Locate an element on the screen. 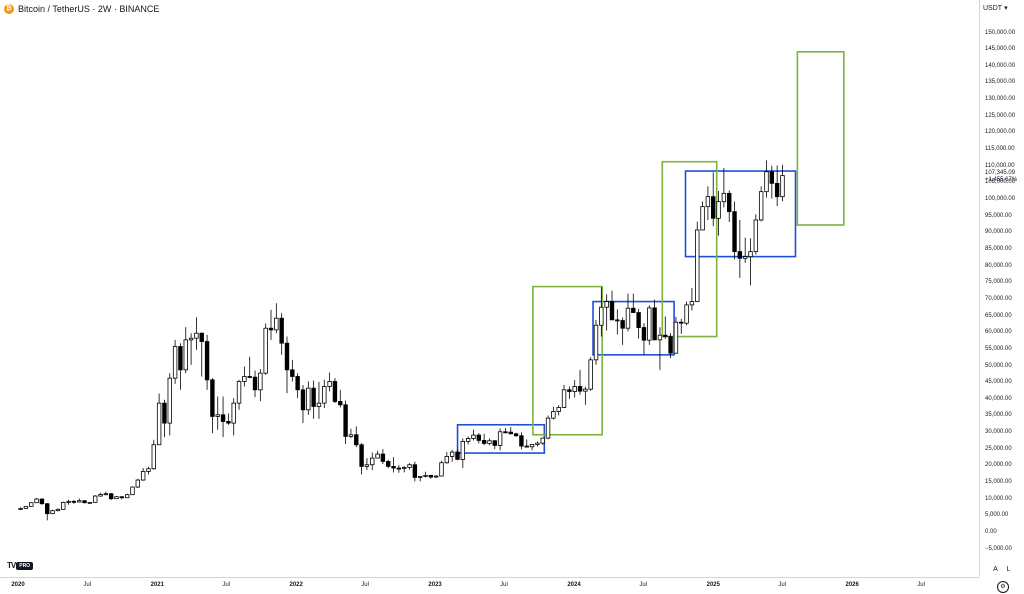 This screenshot has height=594, width=1024. tradingview-logo: TV PRO is located at coordinates (20, 565).